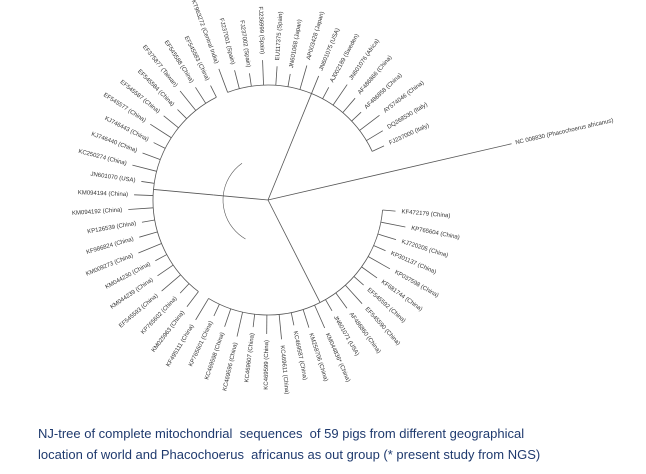 Image resolution: width=646 pixels, height=474 pixels. What do you see at coordinates (267, 365) in the screenshot?
I see `leaf-label: KC469599 (China)` at bounding box center [267, 365].